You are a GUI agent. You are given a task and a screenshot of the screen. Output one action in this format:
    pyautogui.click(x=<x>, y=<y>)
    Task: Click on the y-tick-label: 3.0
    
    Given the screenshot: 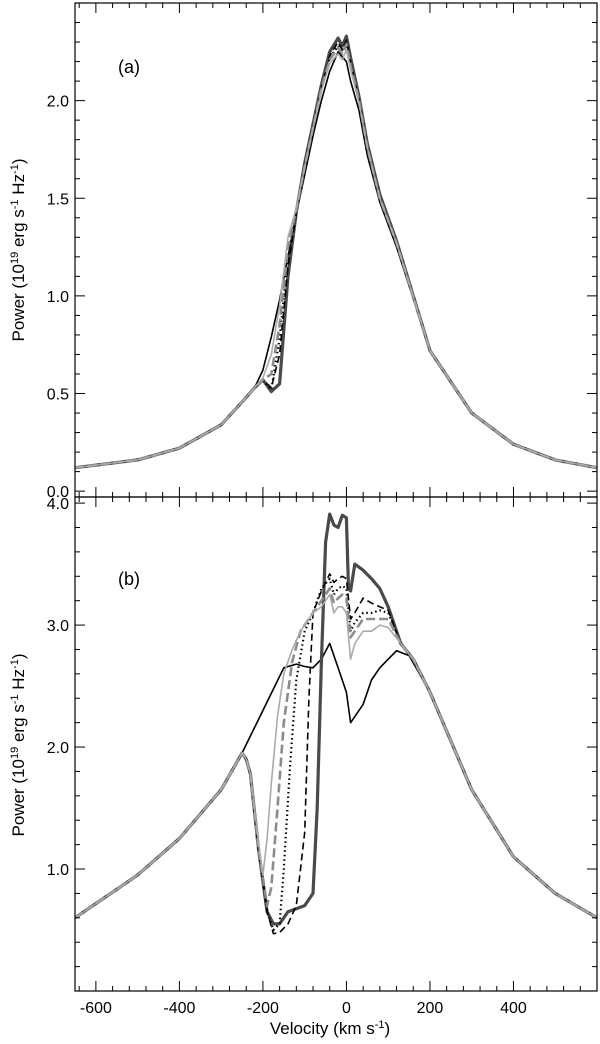 What is the action you would take?
    pyautogui.click(x=58, y=626)
    